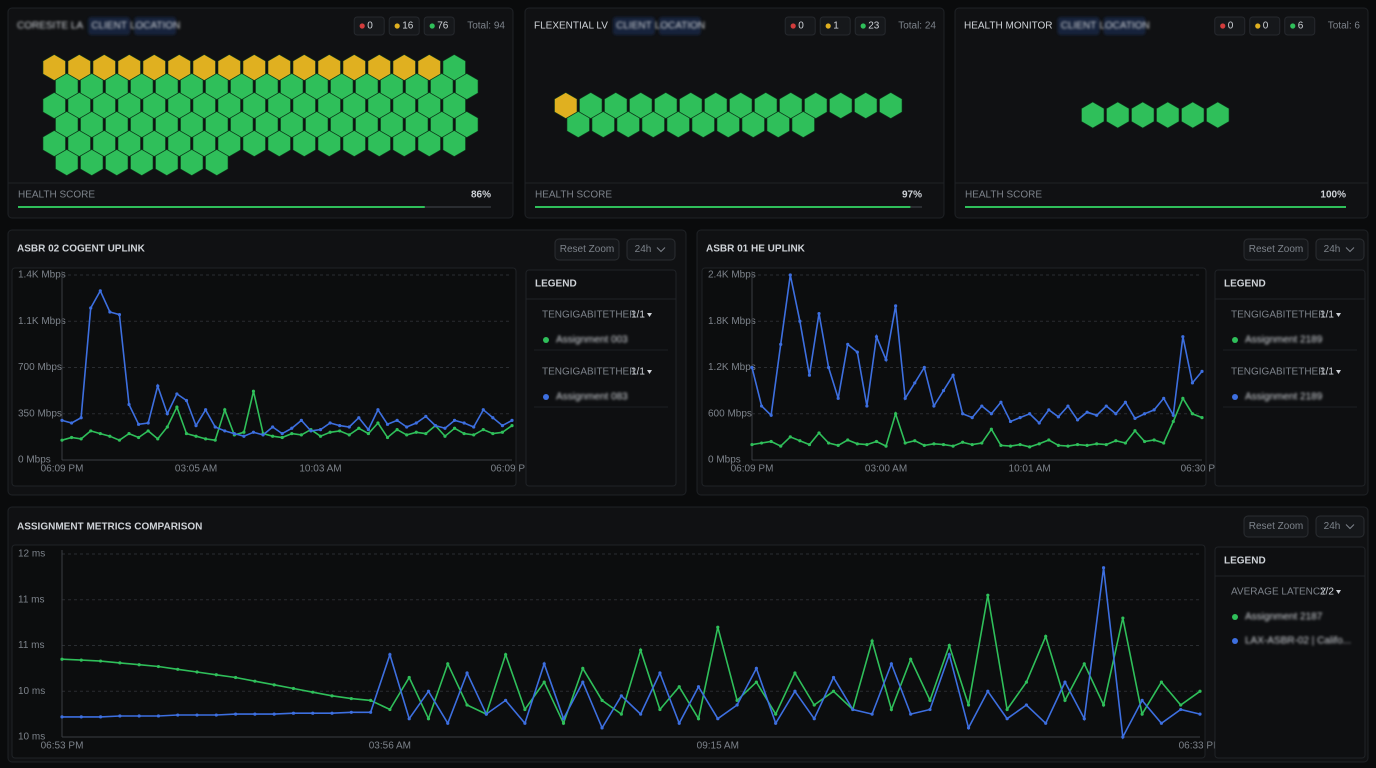  Describe the element at coordinates (592, 397) in the screenshot. I see `legend-item: Assignment 083` at that location.